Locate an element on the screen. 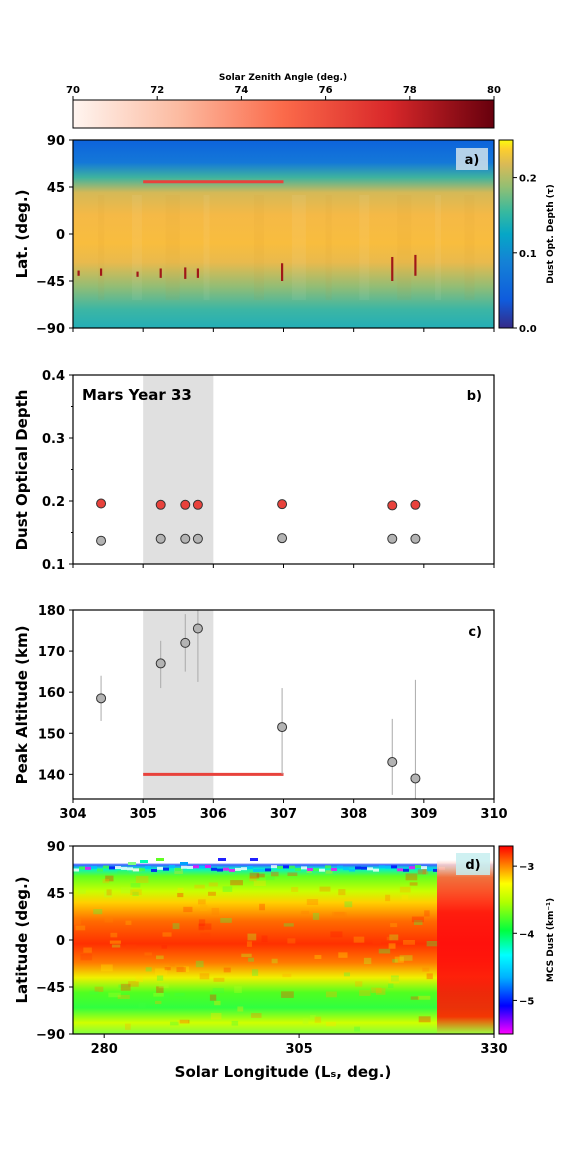 The width and height of the screenshot is (581, 1167). sza-tick-label: 80 is located at coordinates (494, 90).